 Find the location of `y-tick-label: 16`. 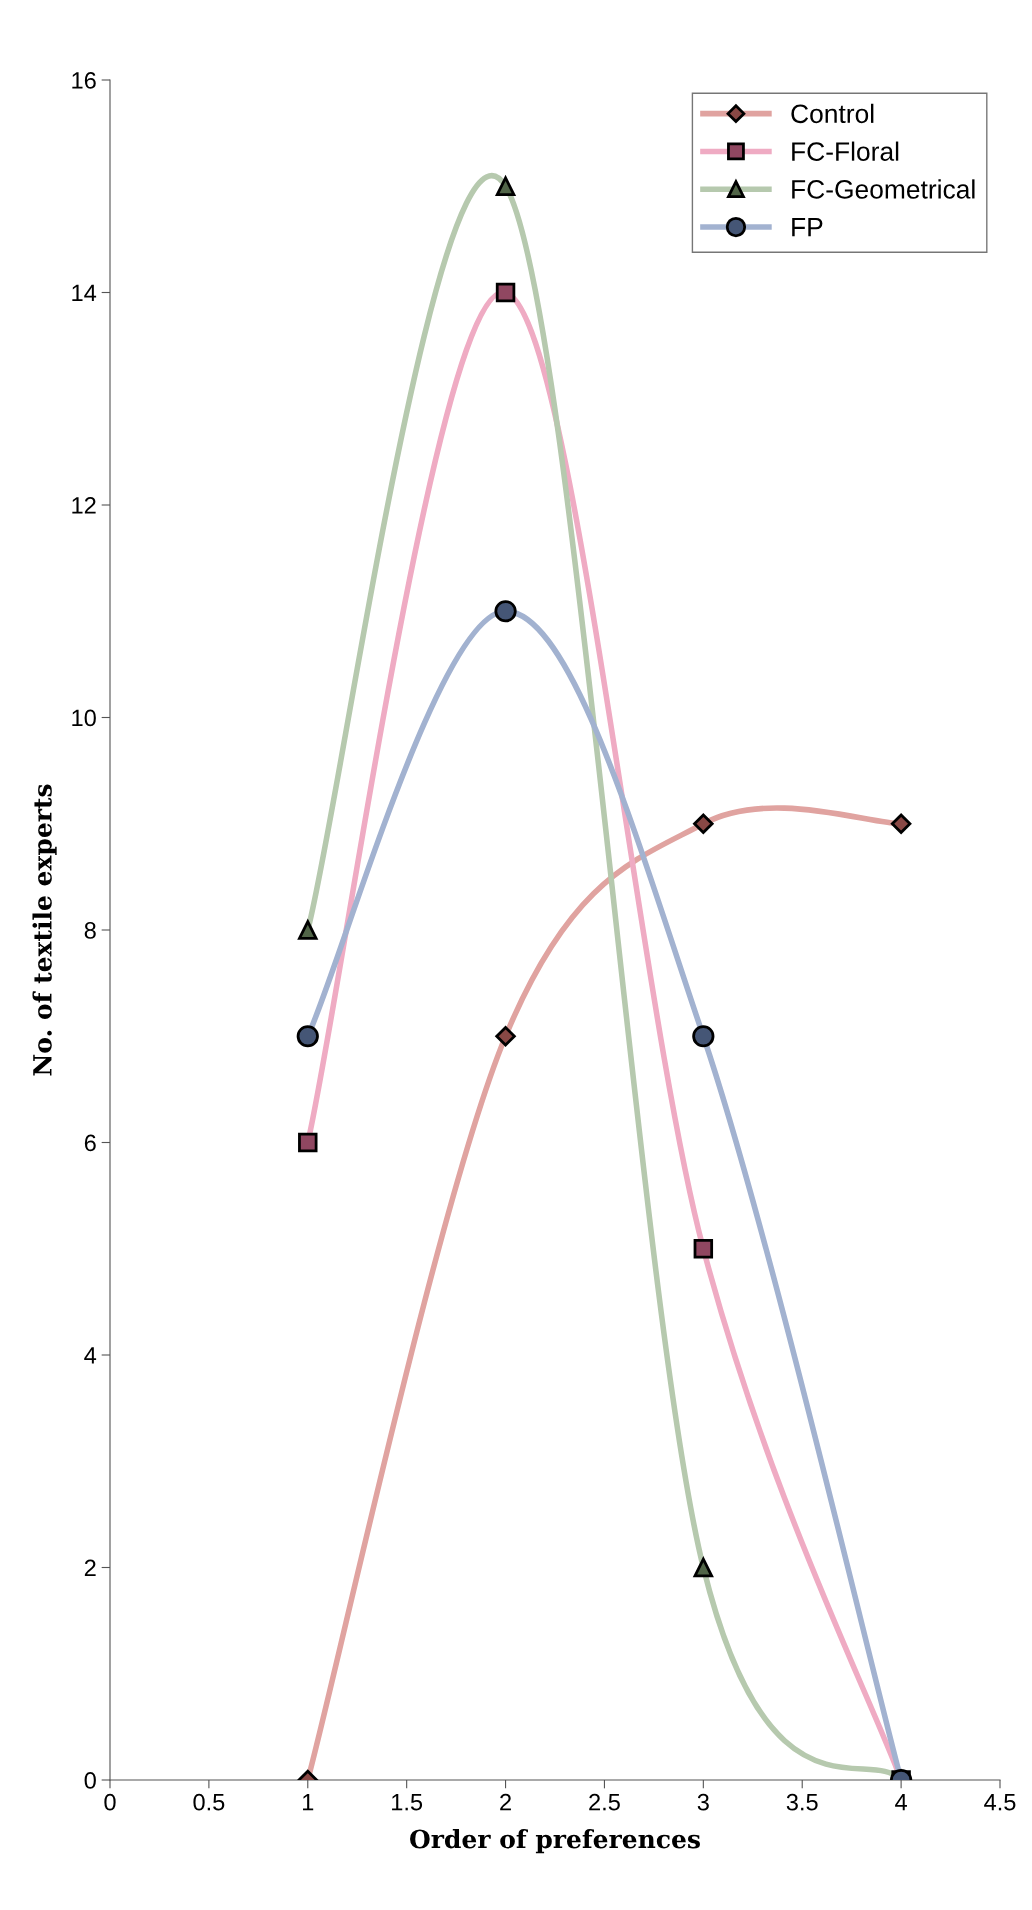

y-tick-label: 16 is located at coordinates (84, 80).